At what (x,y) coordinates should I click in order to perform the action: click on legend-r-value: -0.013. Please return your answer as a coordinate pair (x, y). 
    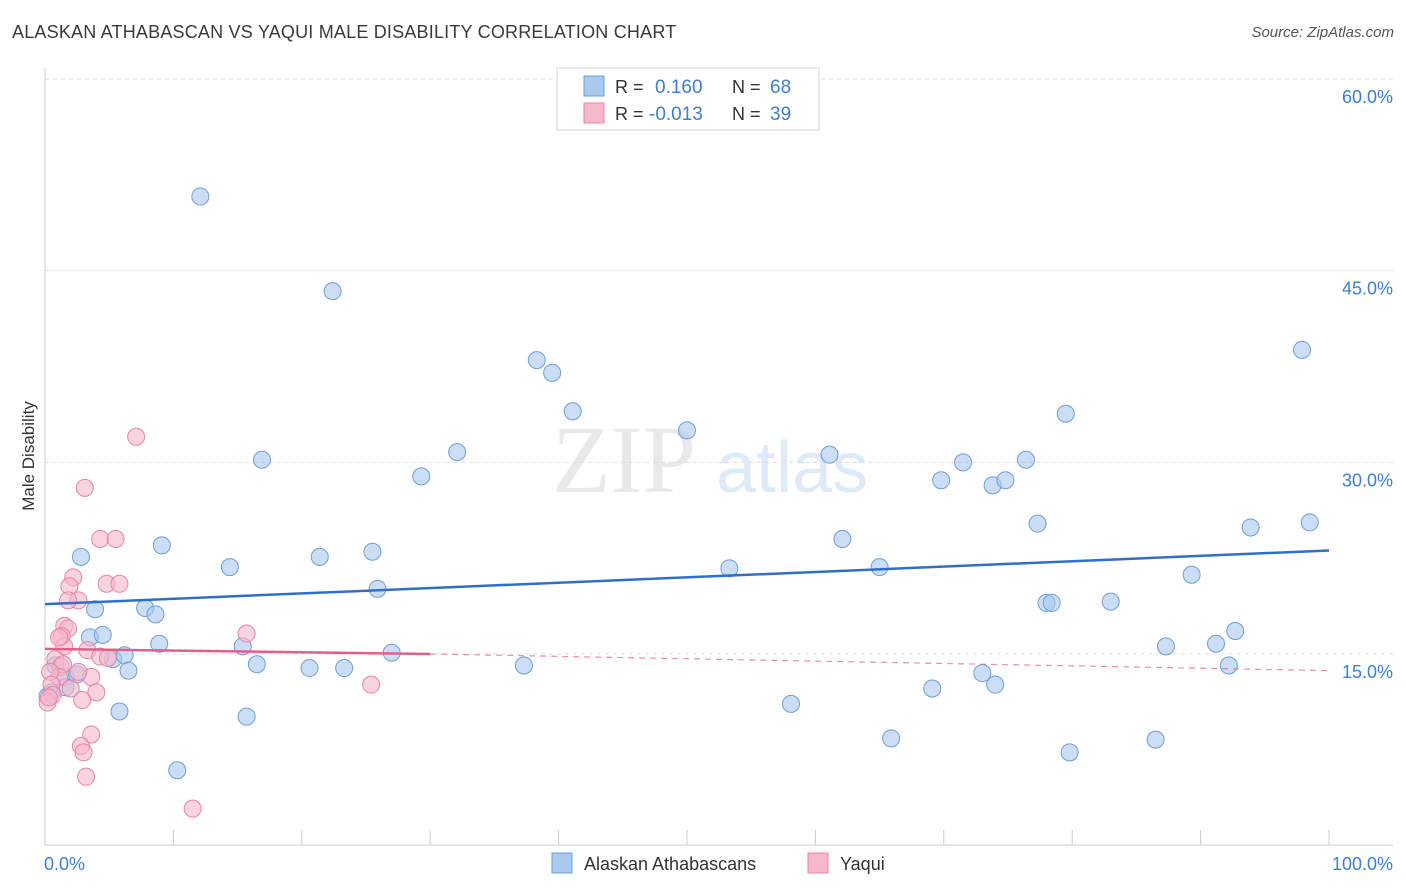
    Looking at the image, I should click on (676, 114).